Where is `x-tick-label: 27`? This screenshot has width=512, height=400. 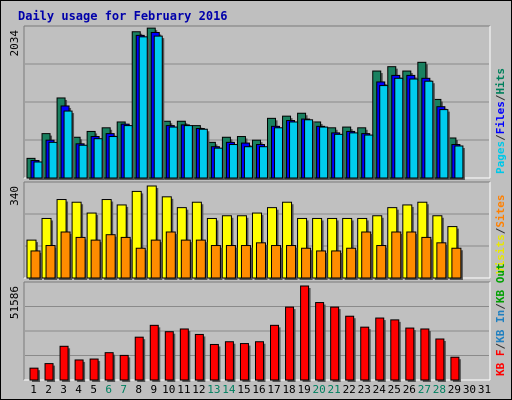 x-tick-label: 27 is located at coordinates (424, 389).